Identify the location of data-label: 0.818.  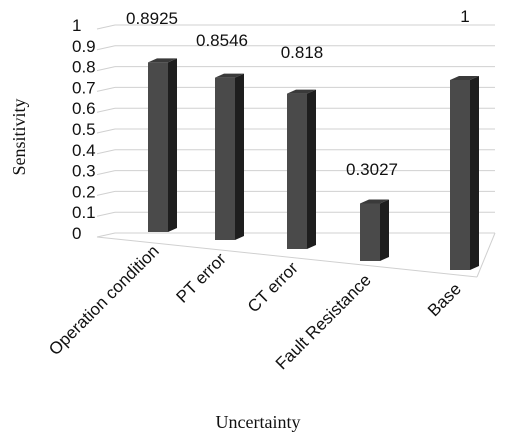
(302, 52).